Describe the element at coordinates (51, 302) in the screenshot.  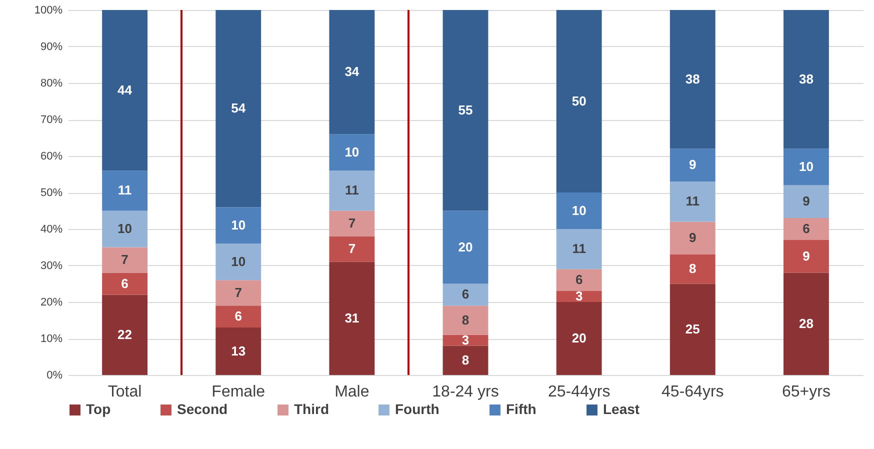
I see `y-tick-label: 20%` at that location.